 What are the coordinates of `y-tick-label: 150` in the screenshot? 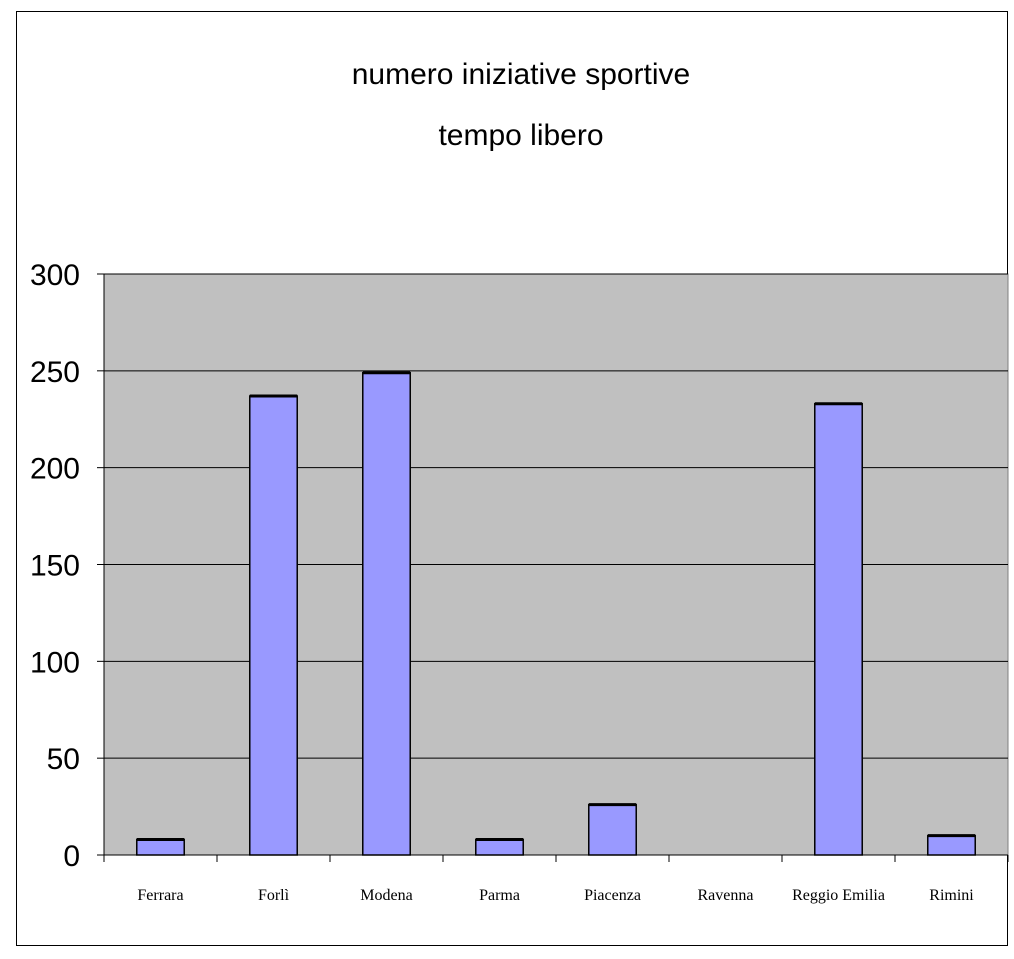 It's located at (55, 566).